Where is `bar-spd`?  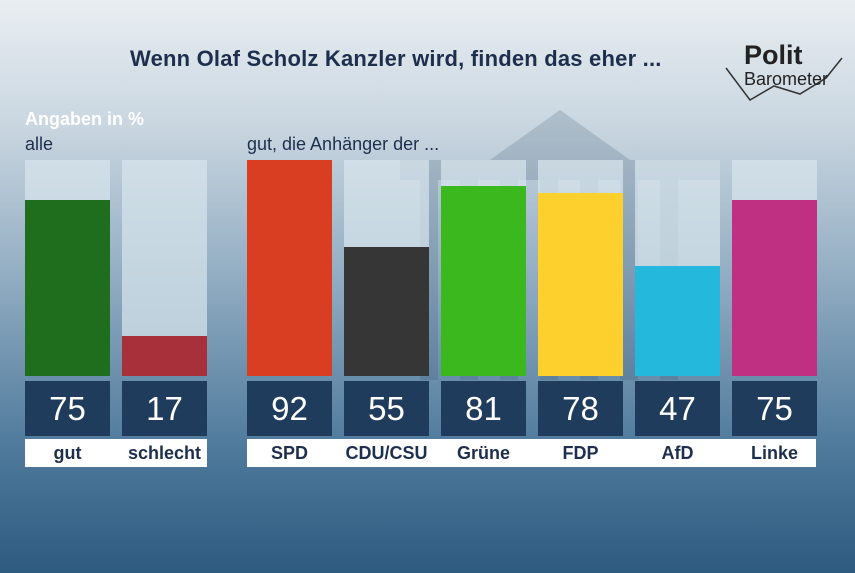
bar-spd is located at coordinates (289, 268).